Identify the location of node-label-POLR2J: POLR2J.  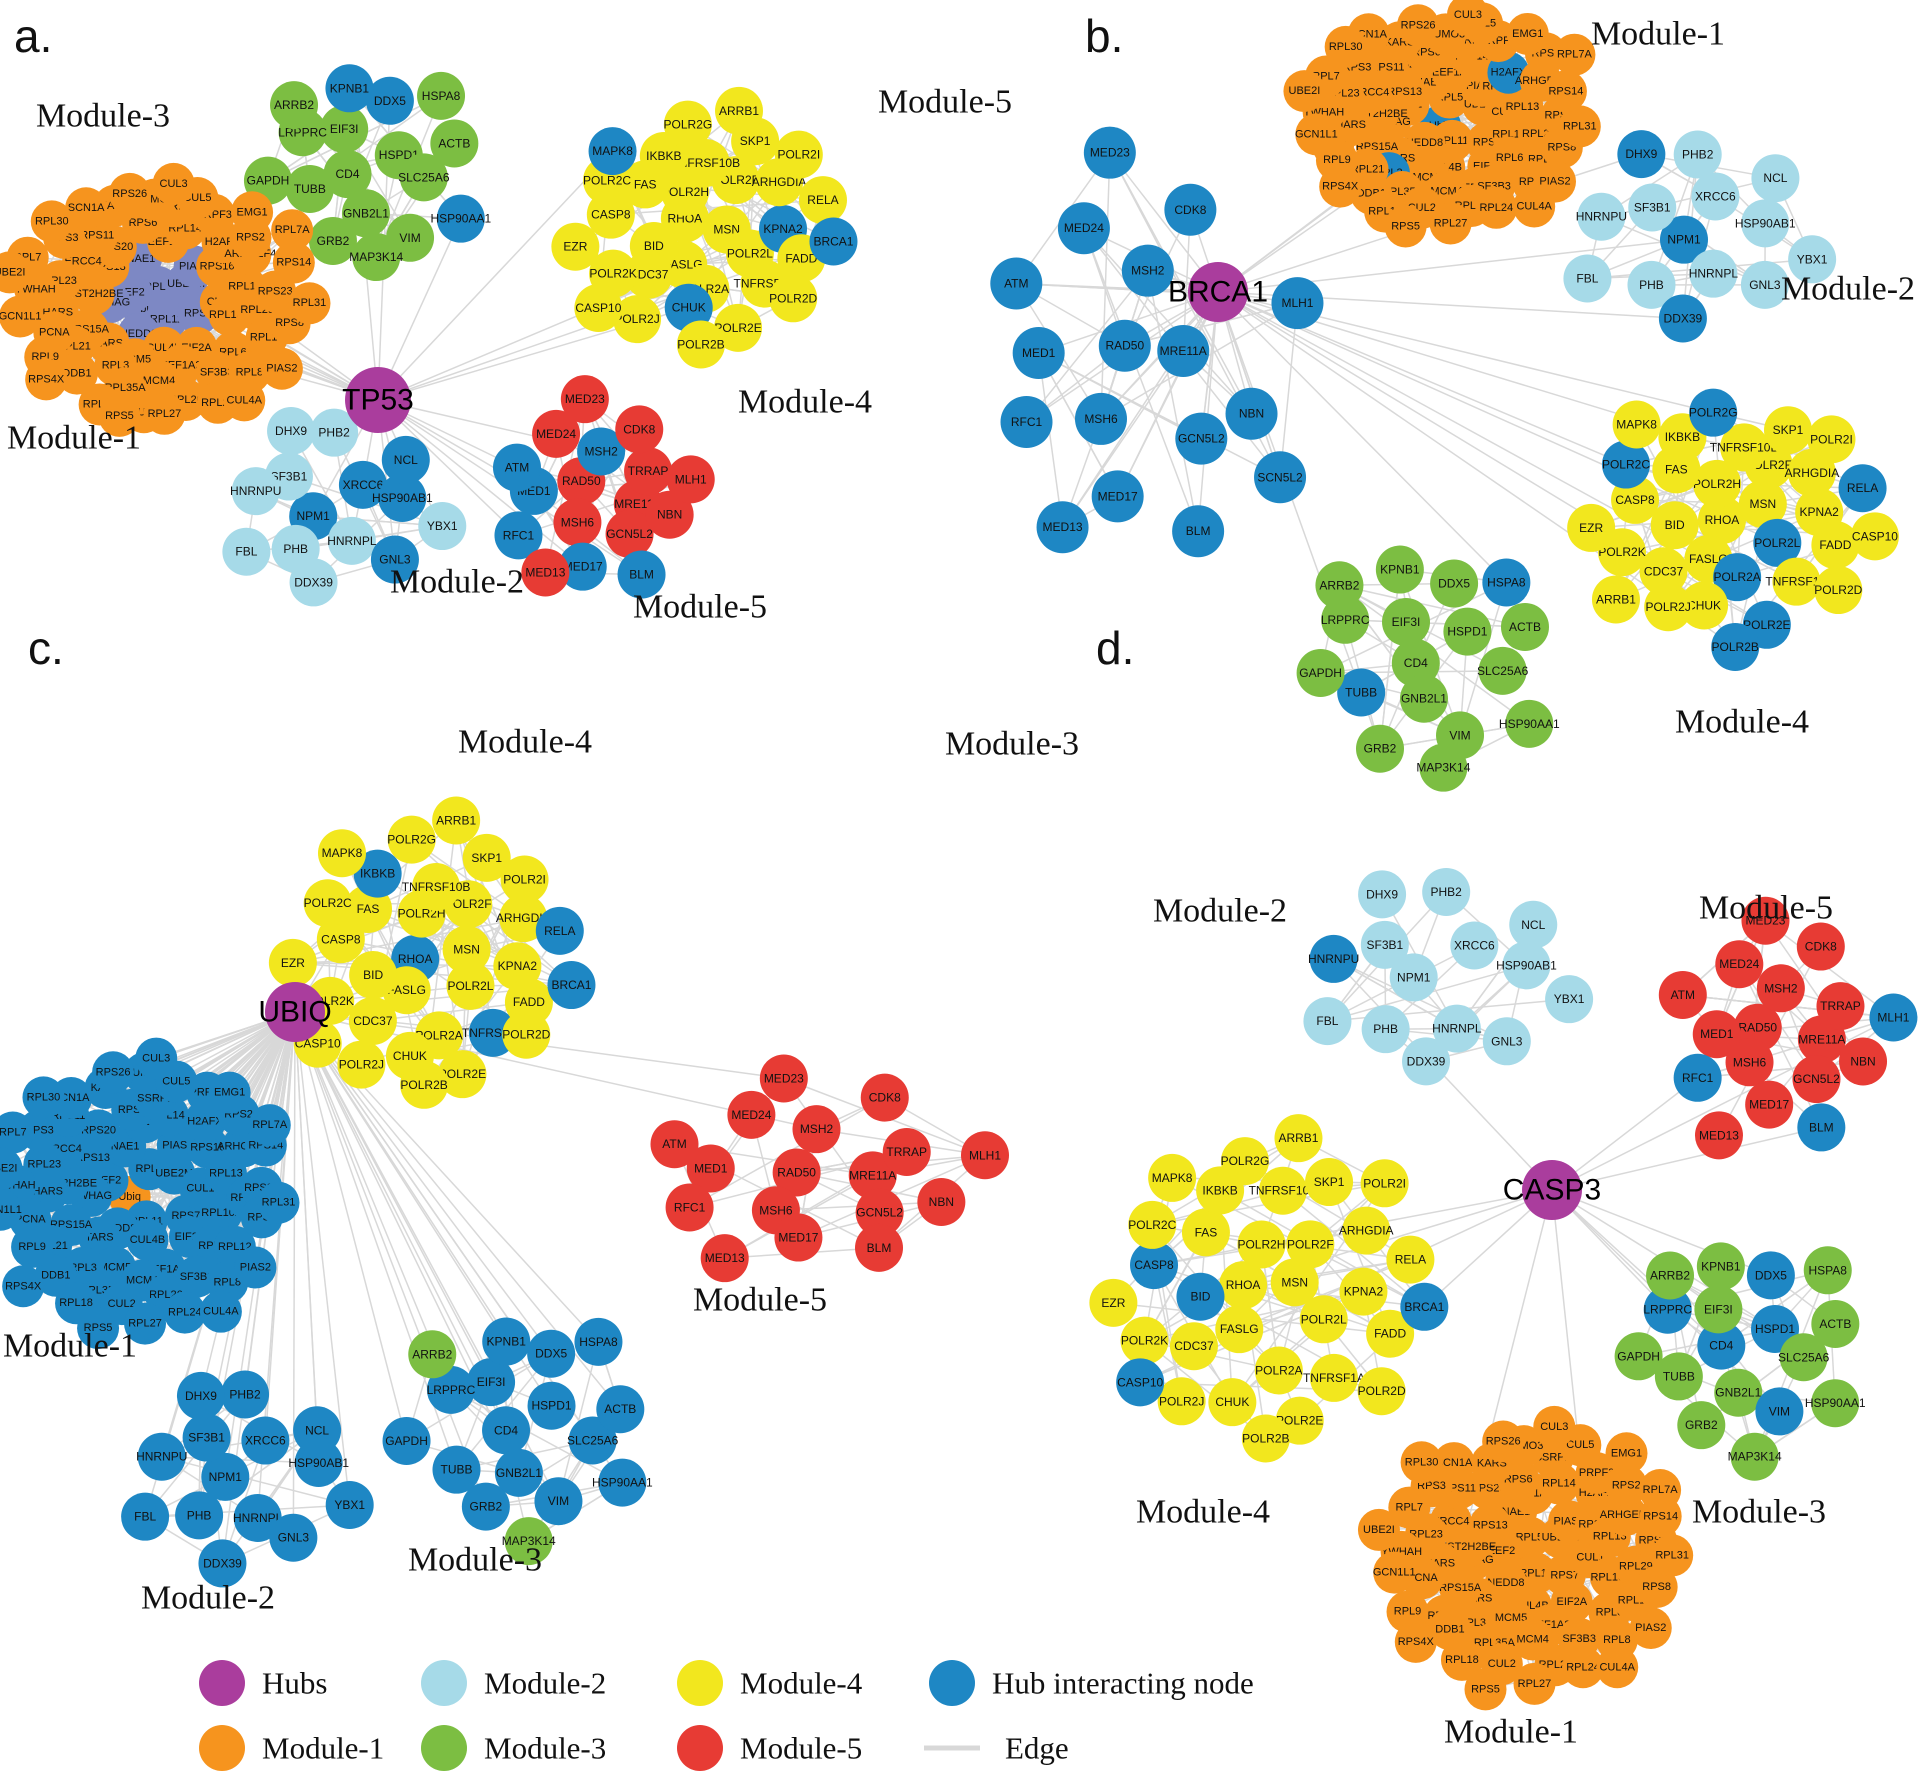
(636, 319).